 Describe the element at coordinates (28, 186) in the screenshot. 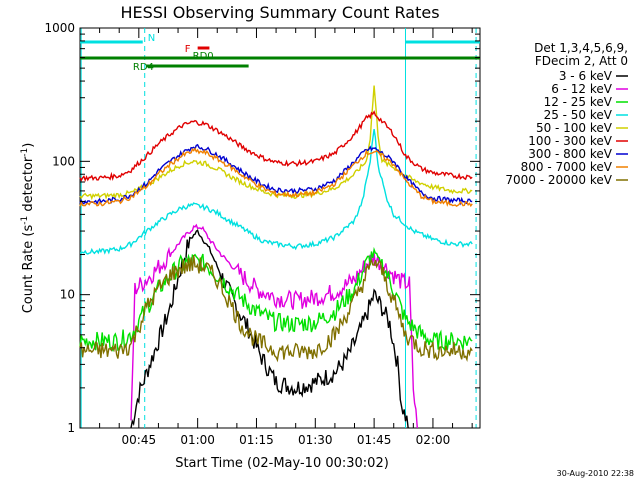

I see `y-axis-label-mid: detector` at that location.